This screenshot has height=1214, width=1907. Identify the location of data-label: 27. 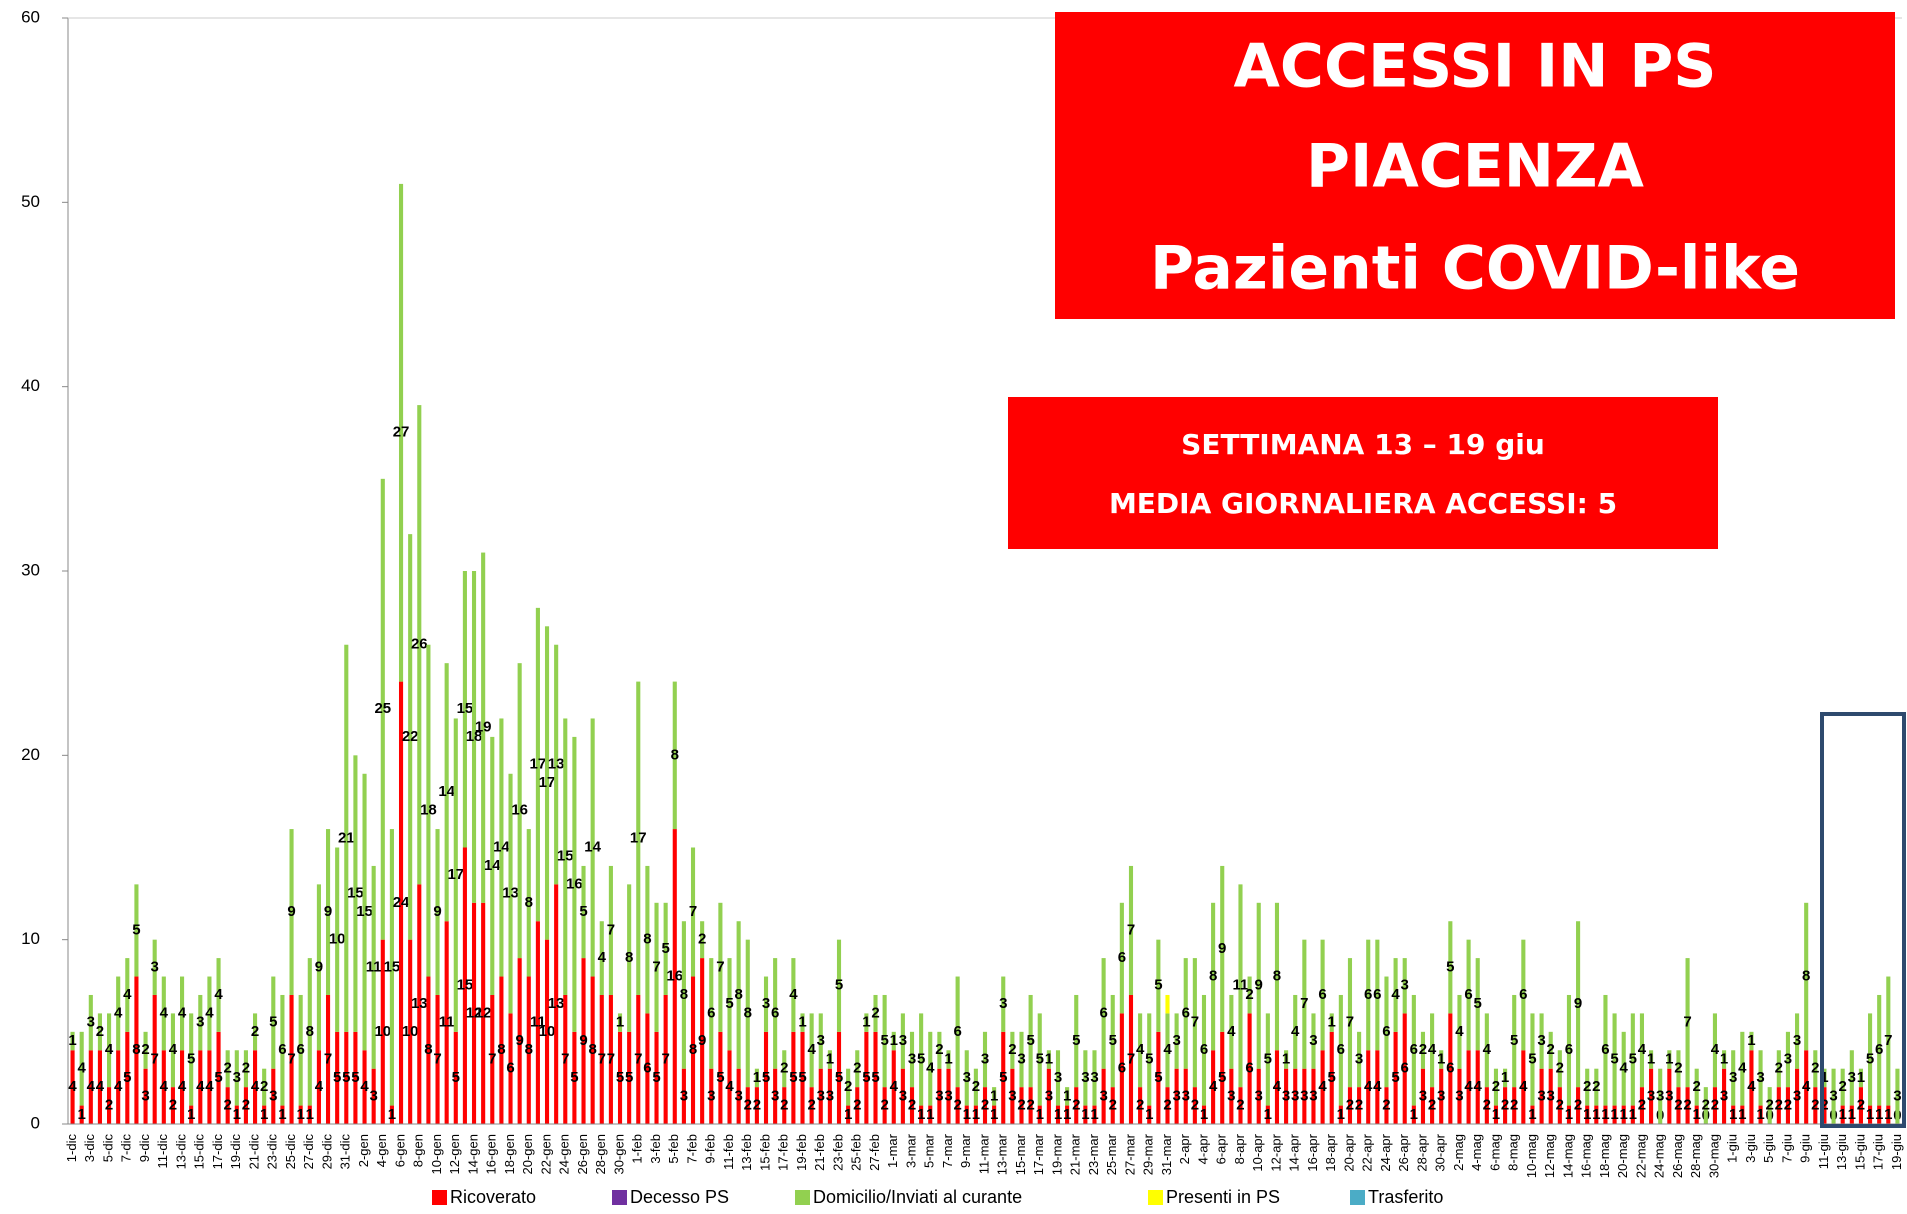
(401, 432).